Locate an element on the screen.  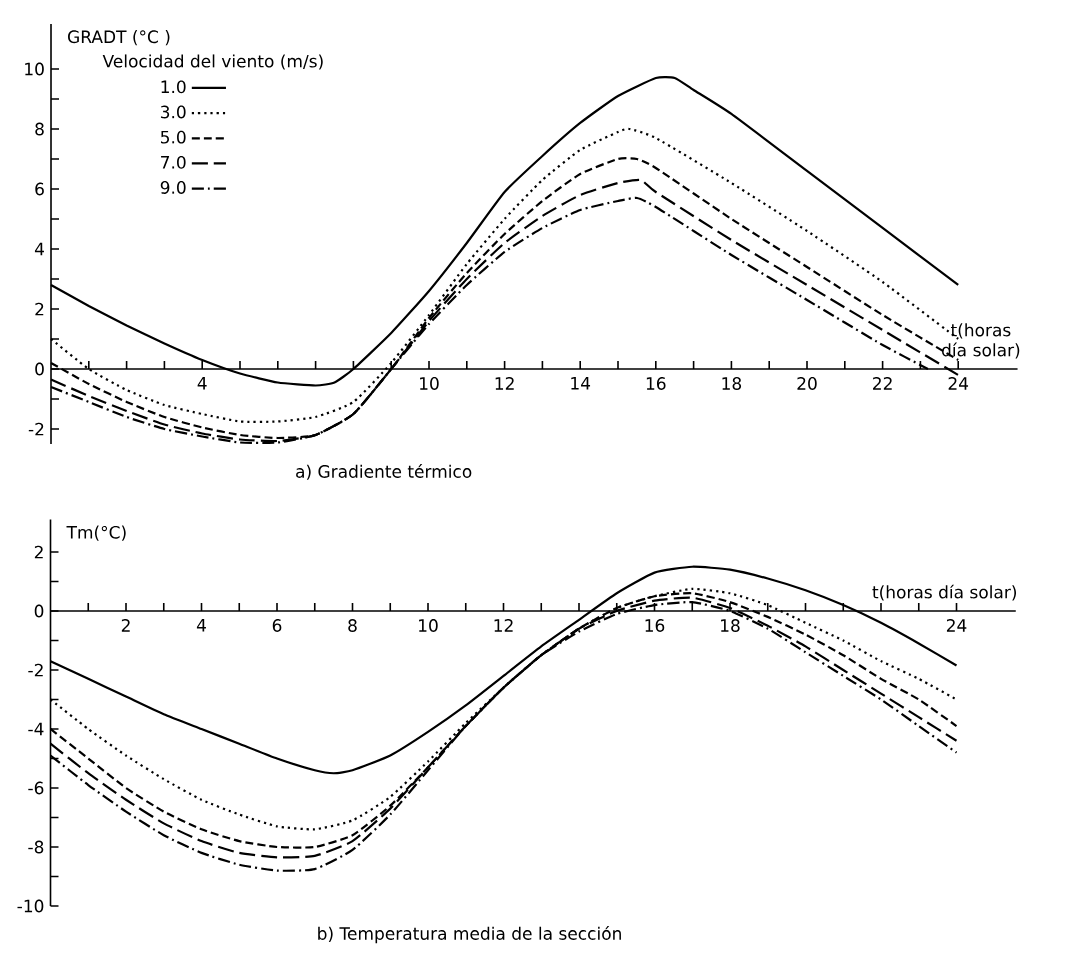
x-tick-label: 22 is located at coordinates (882, 383).